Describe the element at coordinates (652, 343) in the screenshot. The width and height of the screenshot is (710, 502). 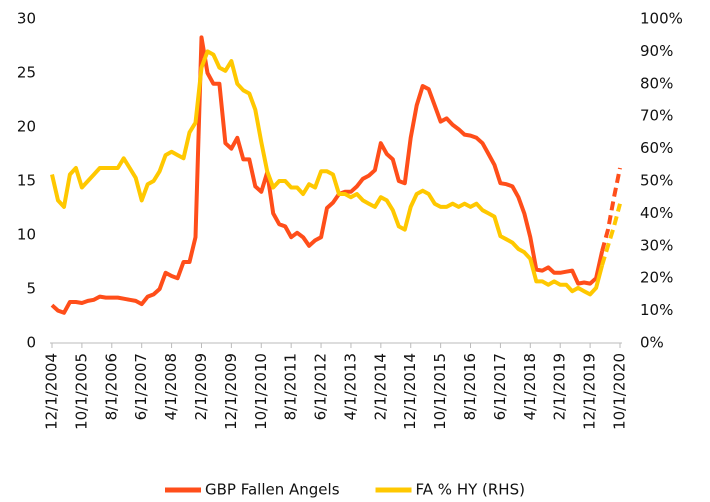
I see `y2-tick-label: 0%` at that location.